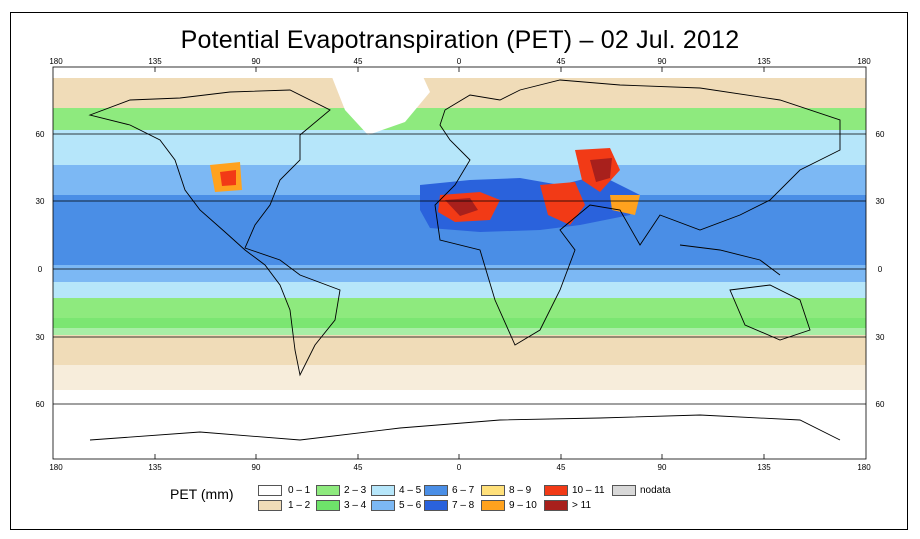  Describe the element at coordinates (459, 61) in the screenshot. I see `lon-tick-top: 0` at that location.